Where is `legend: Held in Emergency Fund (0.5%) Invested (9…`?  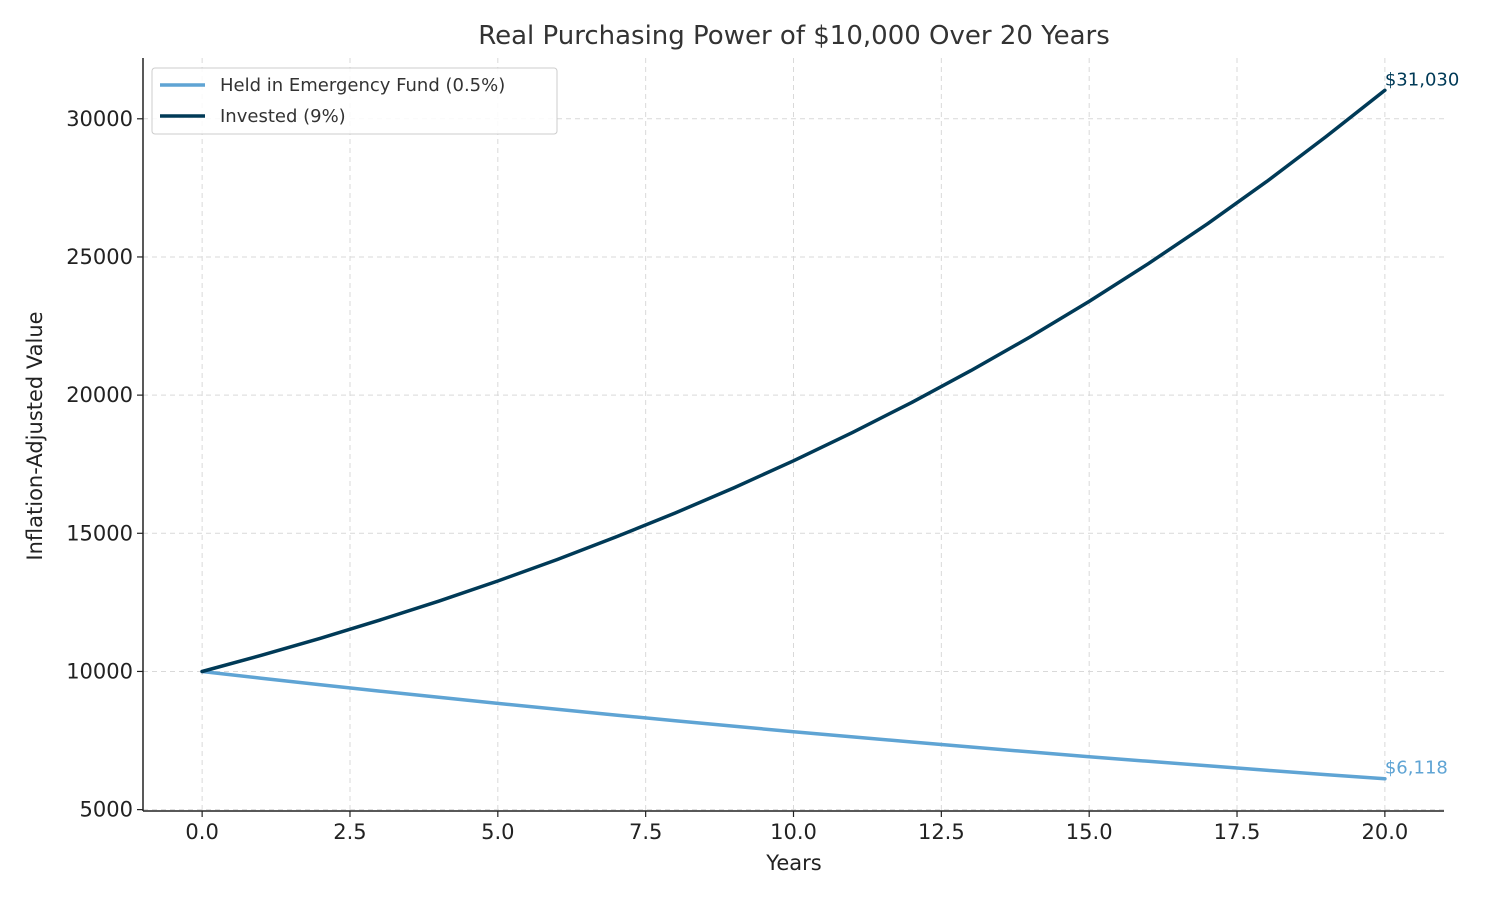
legend: Held in Emergency Fund (0.5%) Invested (9… is located at coordinates (354, 101).